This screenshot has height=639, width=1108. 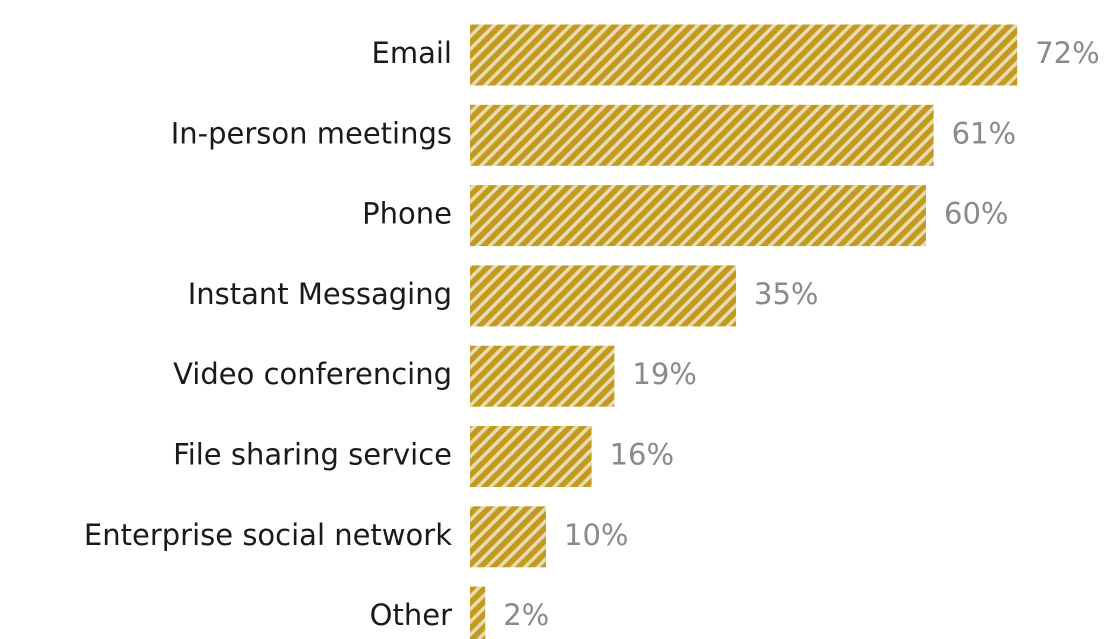 What do you see at coordinates (642, 455) in the screenshot?
I see `value-label: 16%` at bounding box center [642, 455].